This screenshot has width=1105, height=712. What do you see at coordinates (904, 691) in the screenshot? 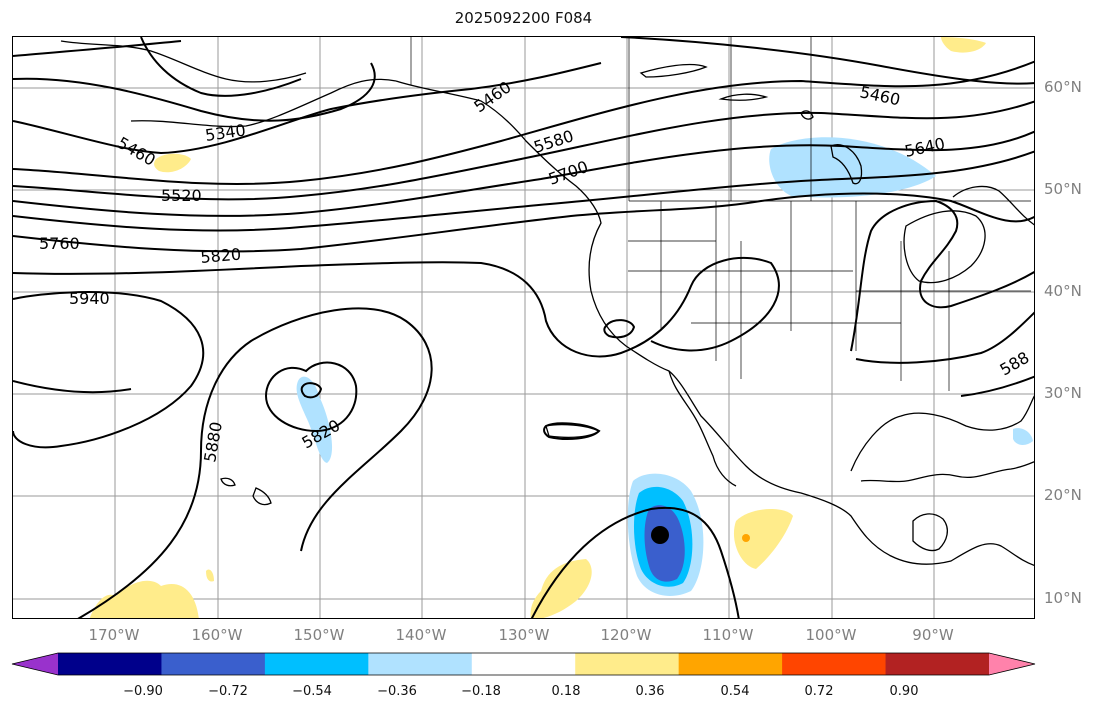
I see `colorbar-tick-label: 0.90` at bounding box center [904, 691].